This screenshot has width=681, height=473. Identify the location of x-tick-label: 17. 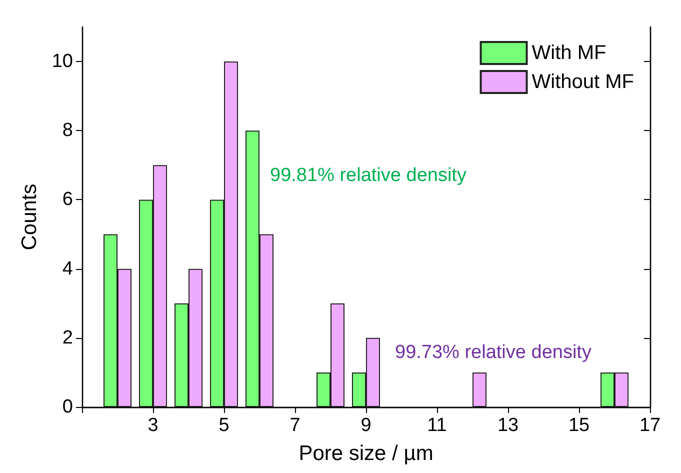
(650, 425).